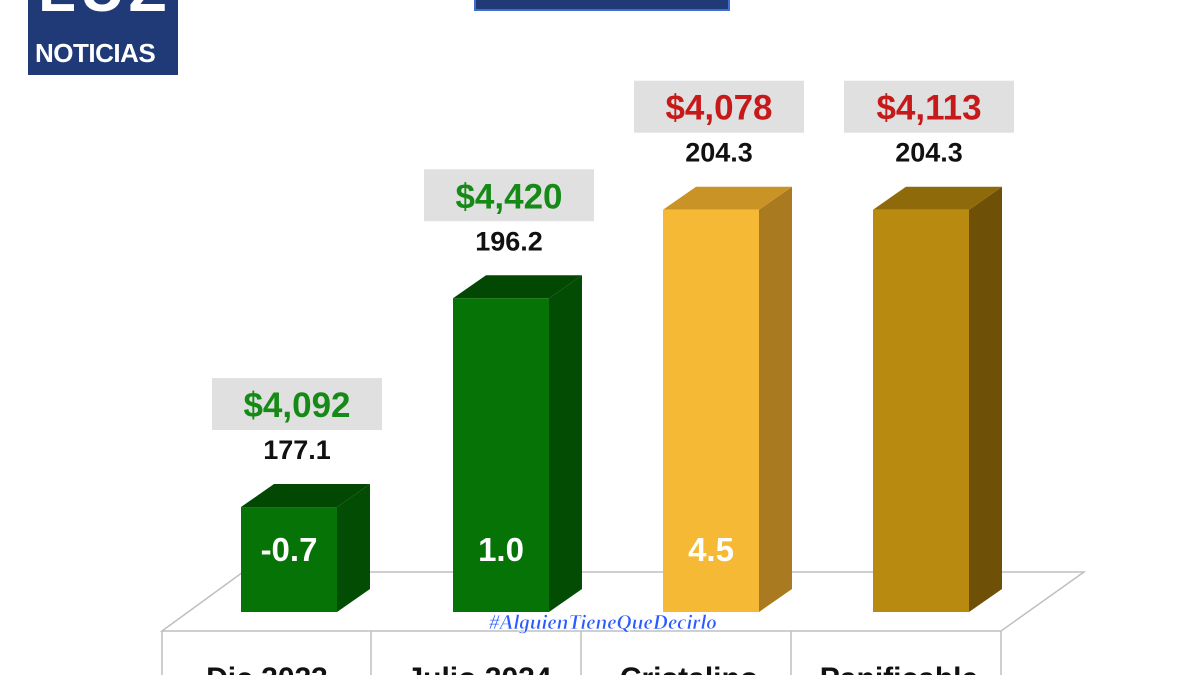  I want to click on price-label-1: $4,092, so click(296, 405).